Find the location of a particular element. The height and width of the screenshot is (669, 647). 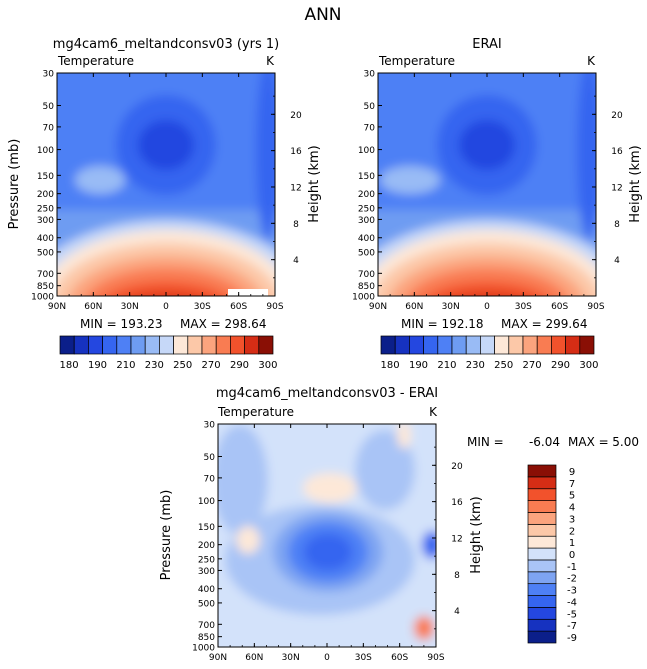

panel-diff-min-value: -6.04 is located at coordinates (544, 442).